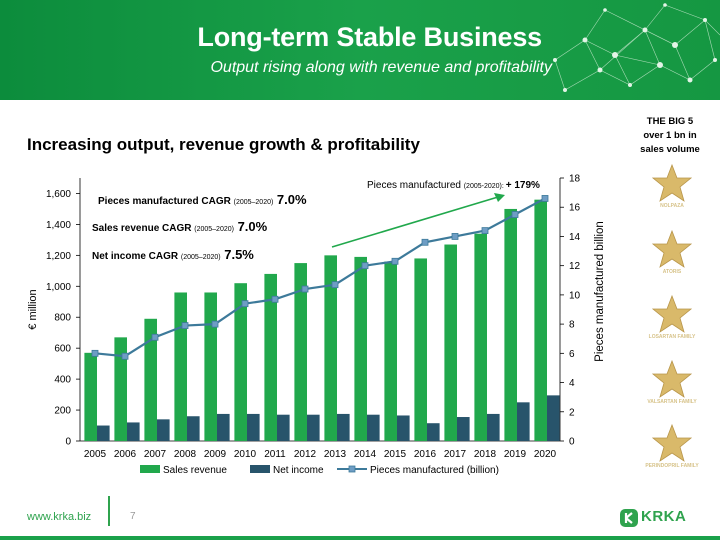  What do you see at coordinates (672, 337) in the screenshot?
I see `product-label: LOSARTAN FAMILY` at bounding box center [672, 337].